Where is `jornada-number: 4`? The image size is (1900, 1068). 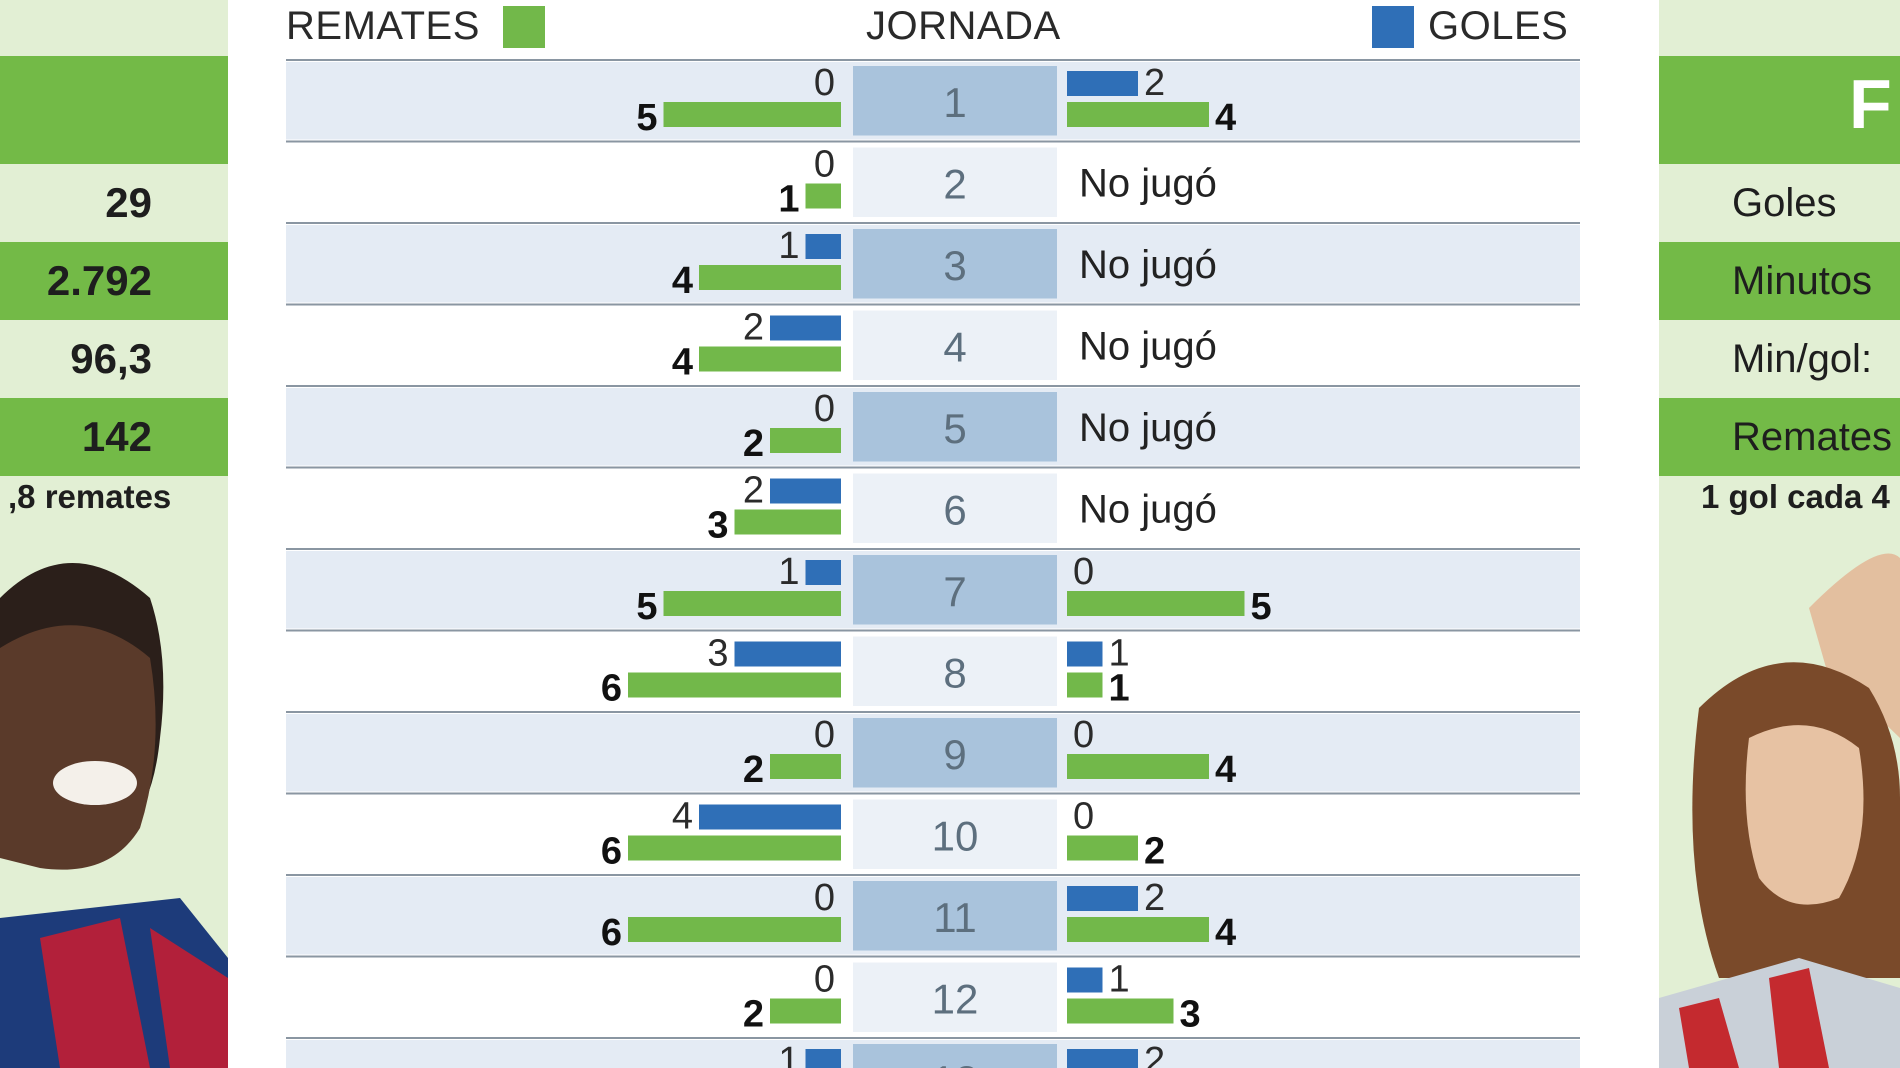
jornada-number: 4 is located at coordinates (954, 346).